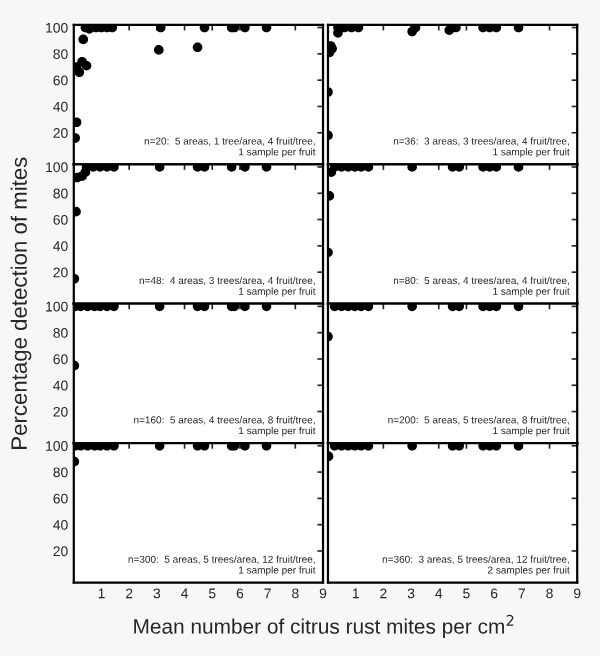 The width and height of the screenshot is (600, 656). I want to click on x-axis-title: Mean number of citrus rust mites per cm$^{2}$, so click(324, 626).